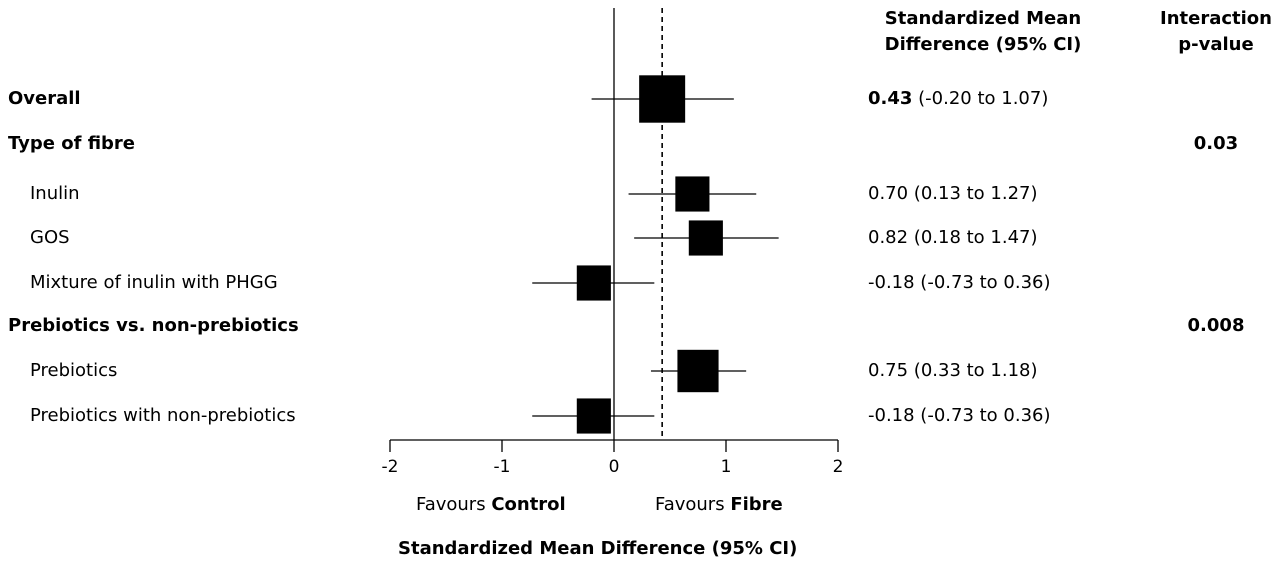  Describe the element at coordinates (44, 98) in the screenshot. I see `row-label: Overall` at that location.